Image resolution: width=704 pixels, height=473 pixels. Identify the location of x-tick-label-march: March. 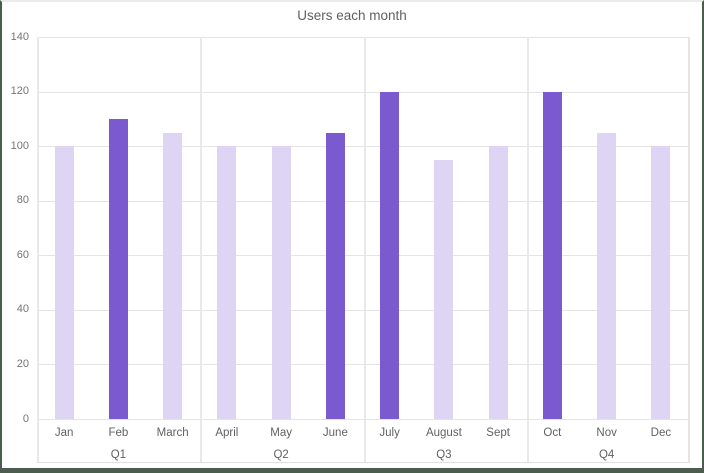
(172, 432).